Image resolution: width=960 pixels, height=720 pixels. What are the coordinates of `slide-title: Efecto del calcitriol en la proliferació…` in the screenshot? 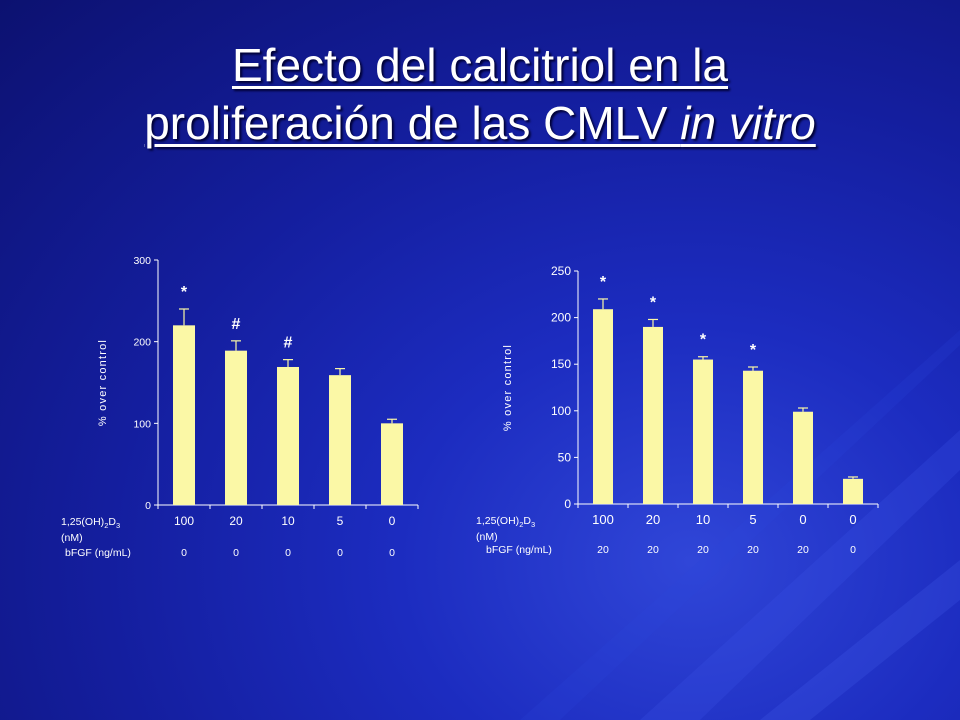 It's located at (480, 94).